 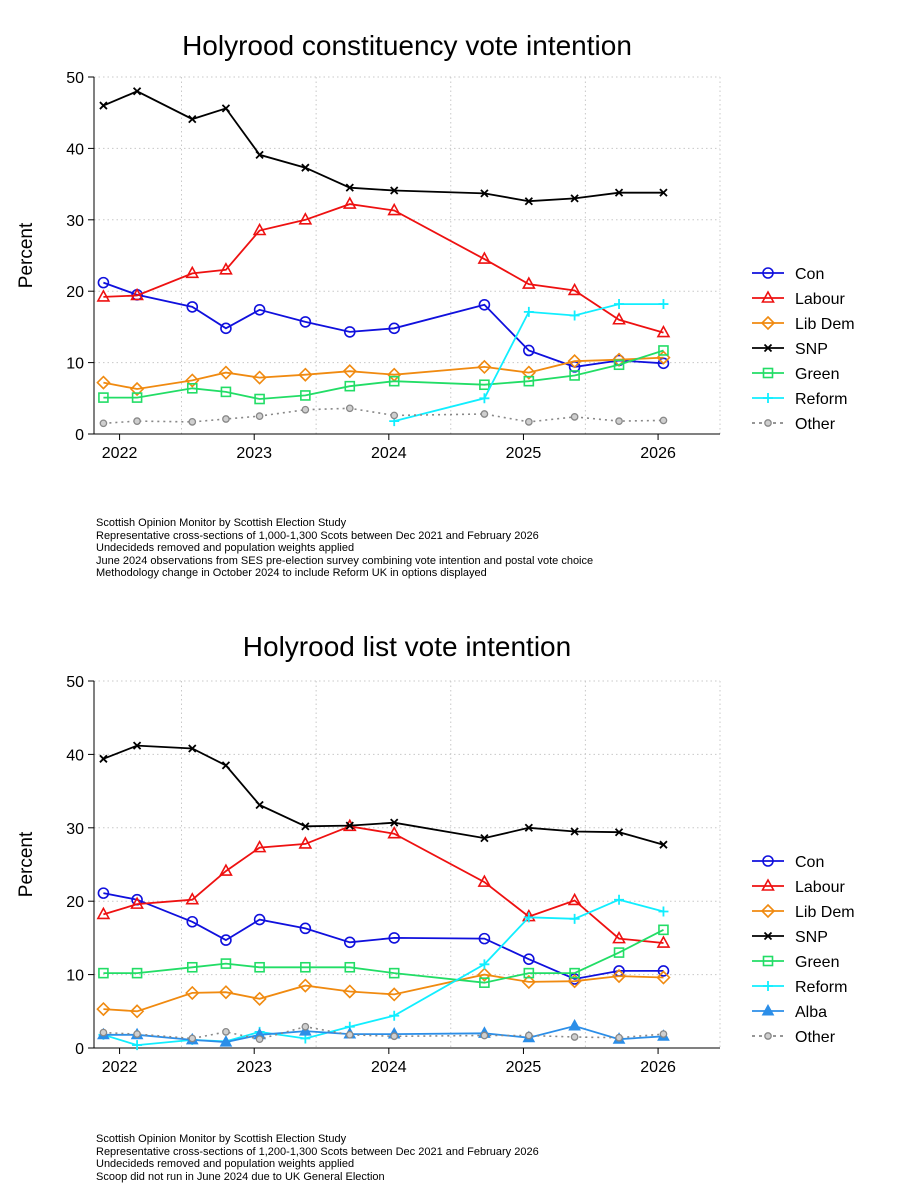 I want to click on legend-marker-alba, so click(x=768, y=1009).